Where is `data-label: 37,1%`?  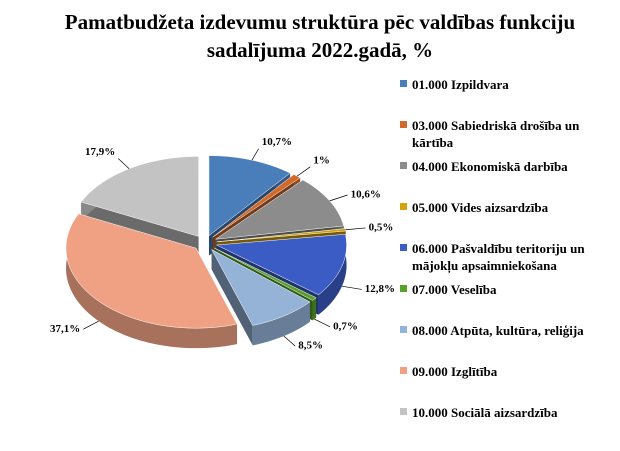 data-label: 37,1% is located at coordinates (65, 329).